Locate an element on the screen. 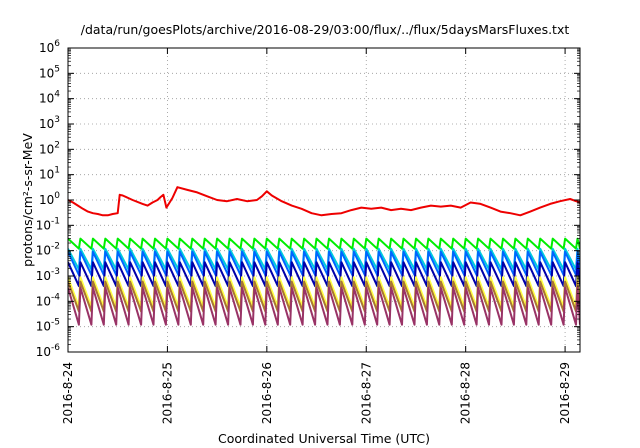  x-tick-label: 2016-8-26 is located at coordinates (267, 393).